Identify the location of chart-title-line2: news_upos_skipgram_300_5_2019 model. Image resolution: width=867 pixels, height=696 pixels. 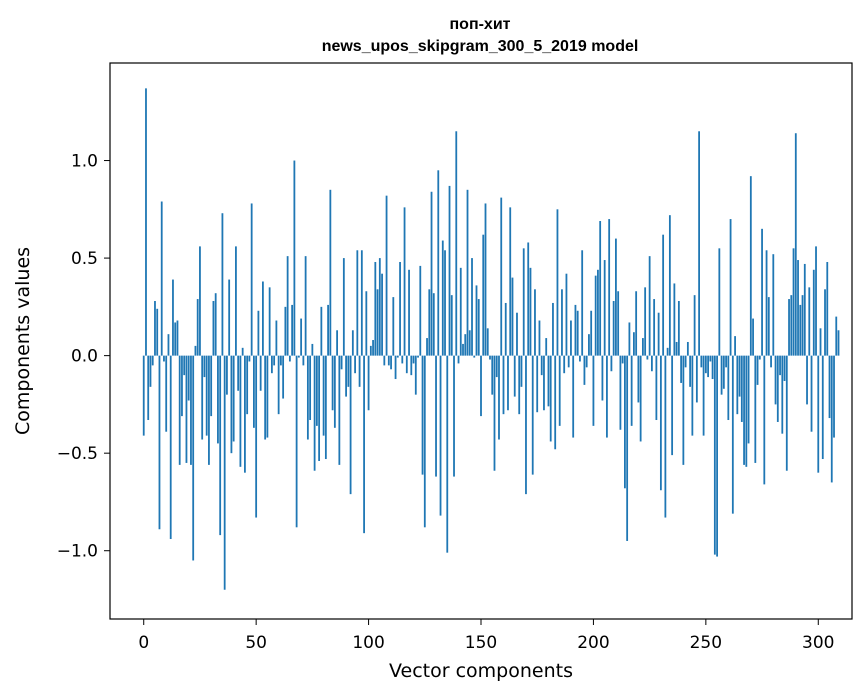
(480, 46).